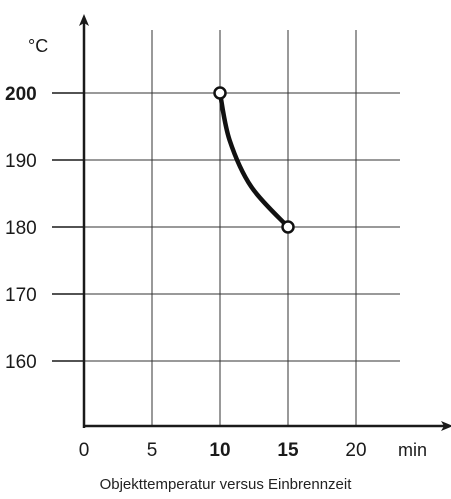  I want to click on x-tick-label: 0, so click(84, 450).